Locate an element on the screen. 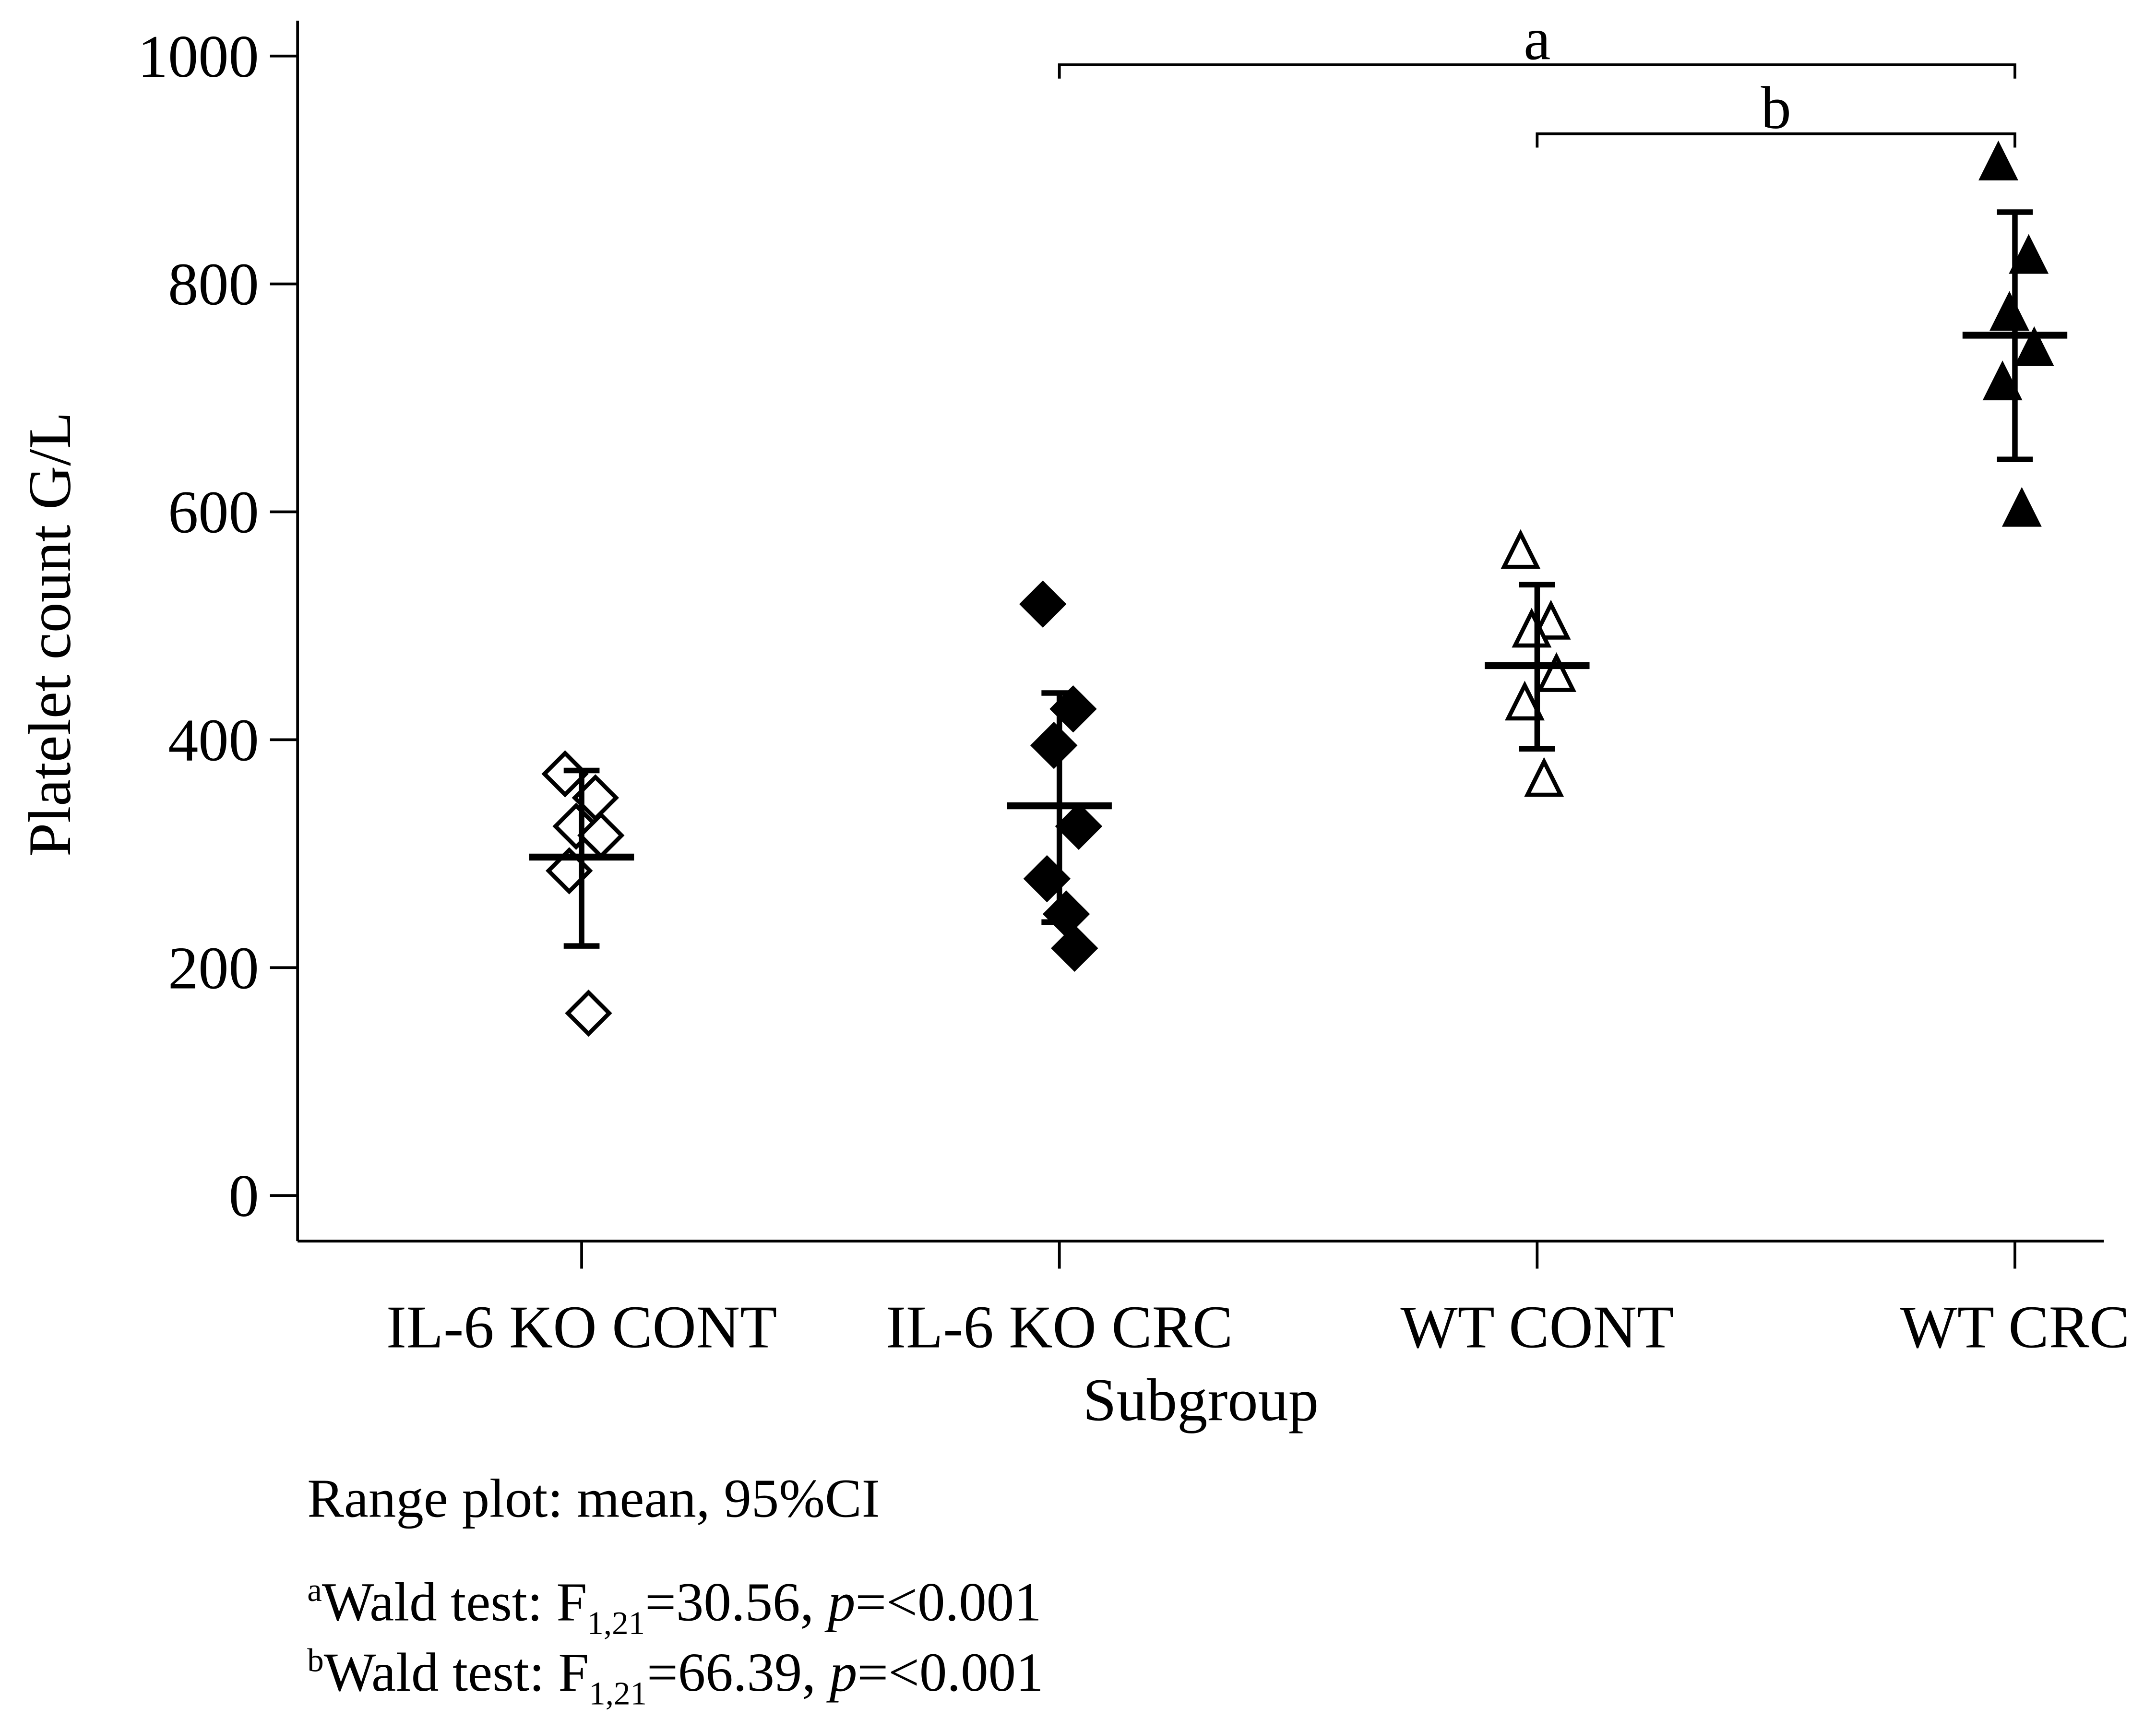  footnote: aWald test: F1,21=30.56, p=<0.001 is located at coordinates (674, 1606).